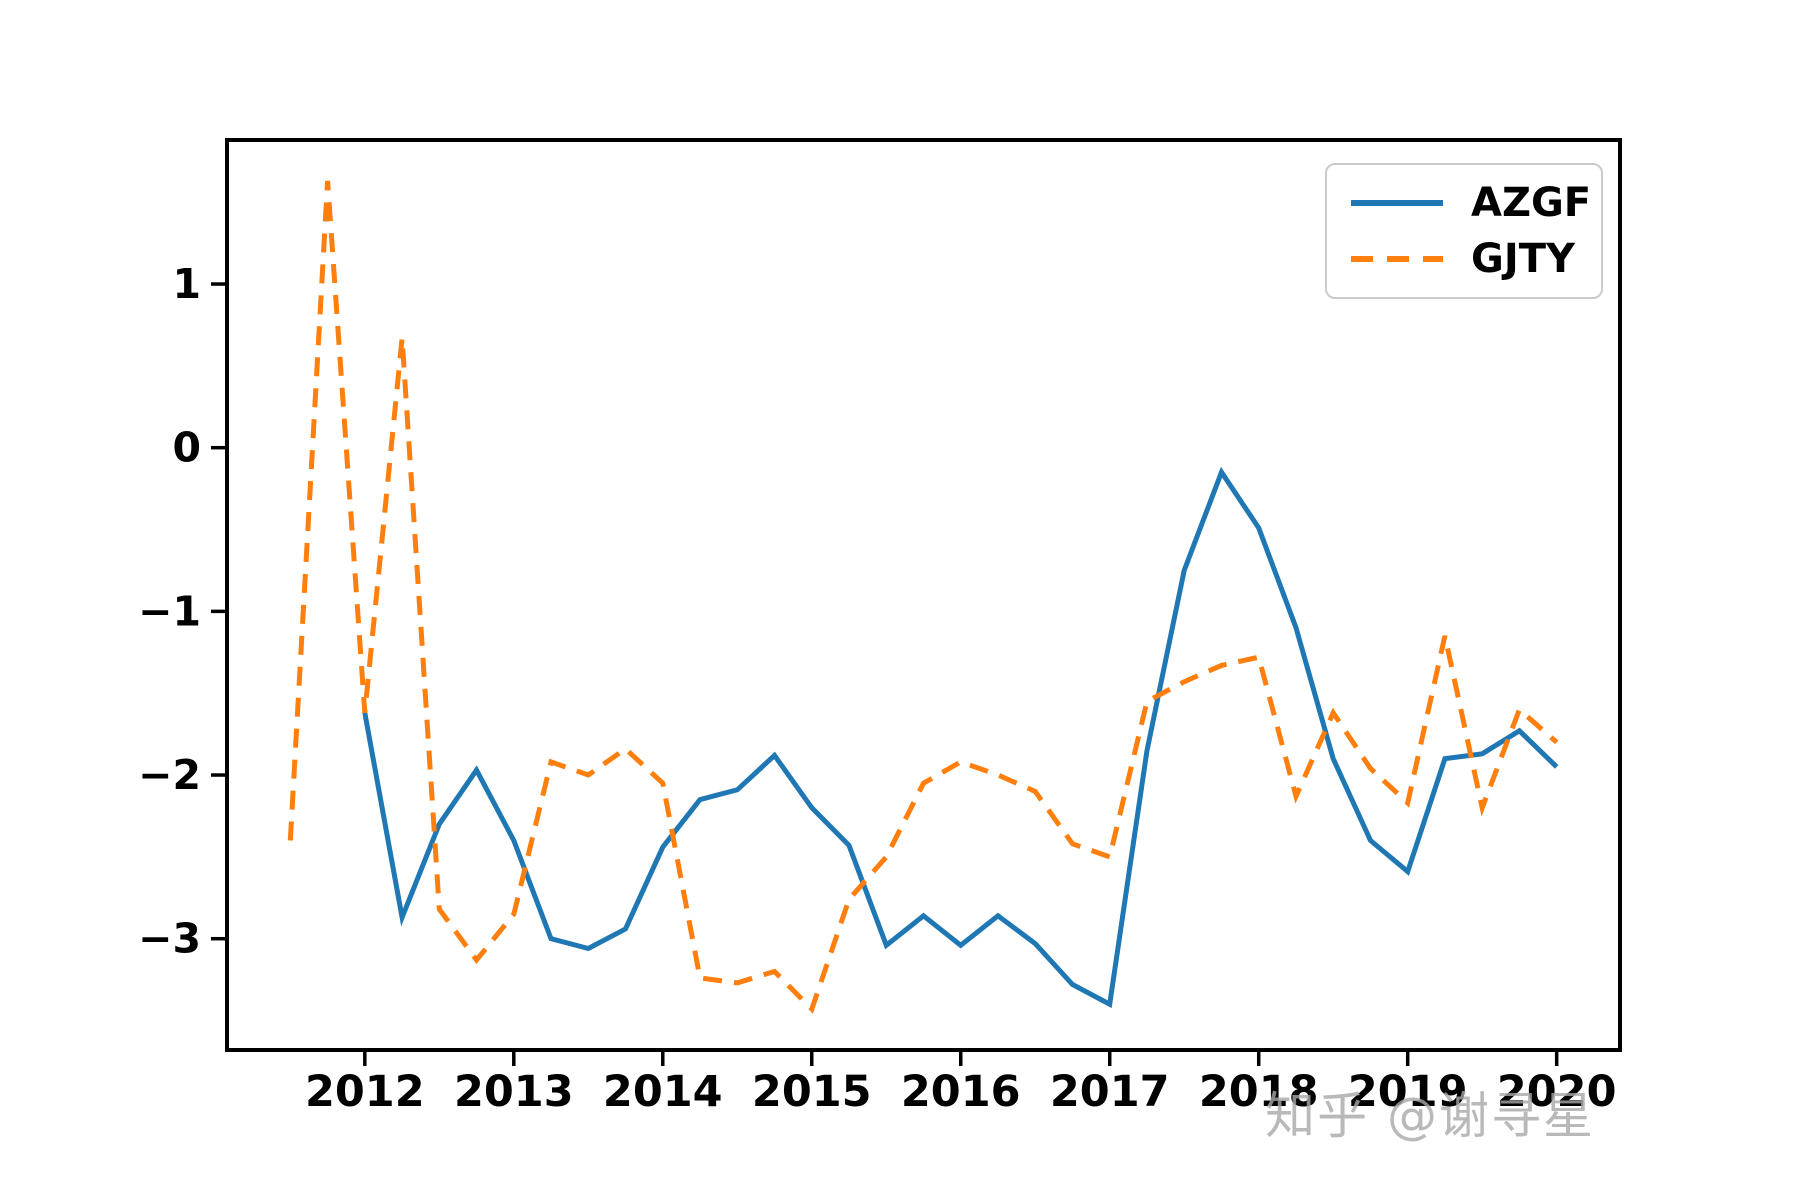  What do you see at coordinates (1464, 259) in the screenshot?
I see `legend-item-gjty: GJTY` at bounding box center [1464, 259].